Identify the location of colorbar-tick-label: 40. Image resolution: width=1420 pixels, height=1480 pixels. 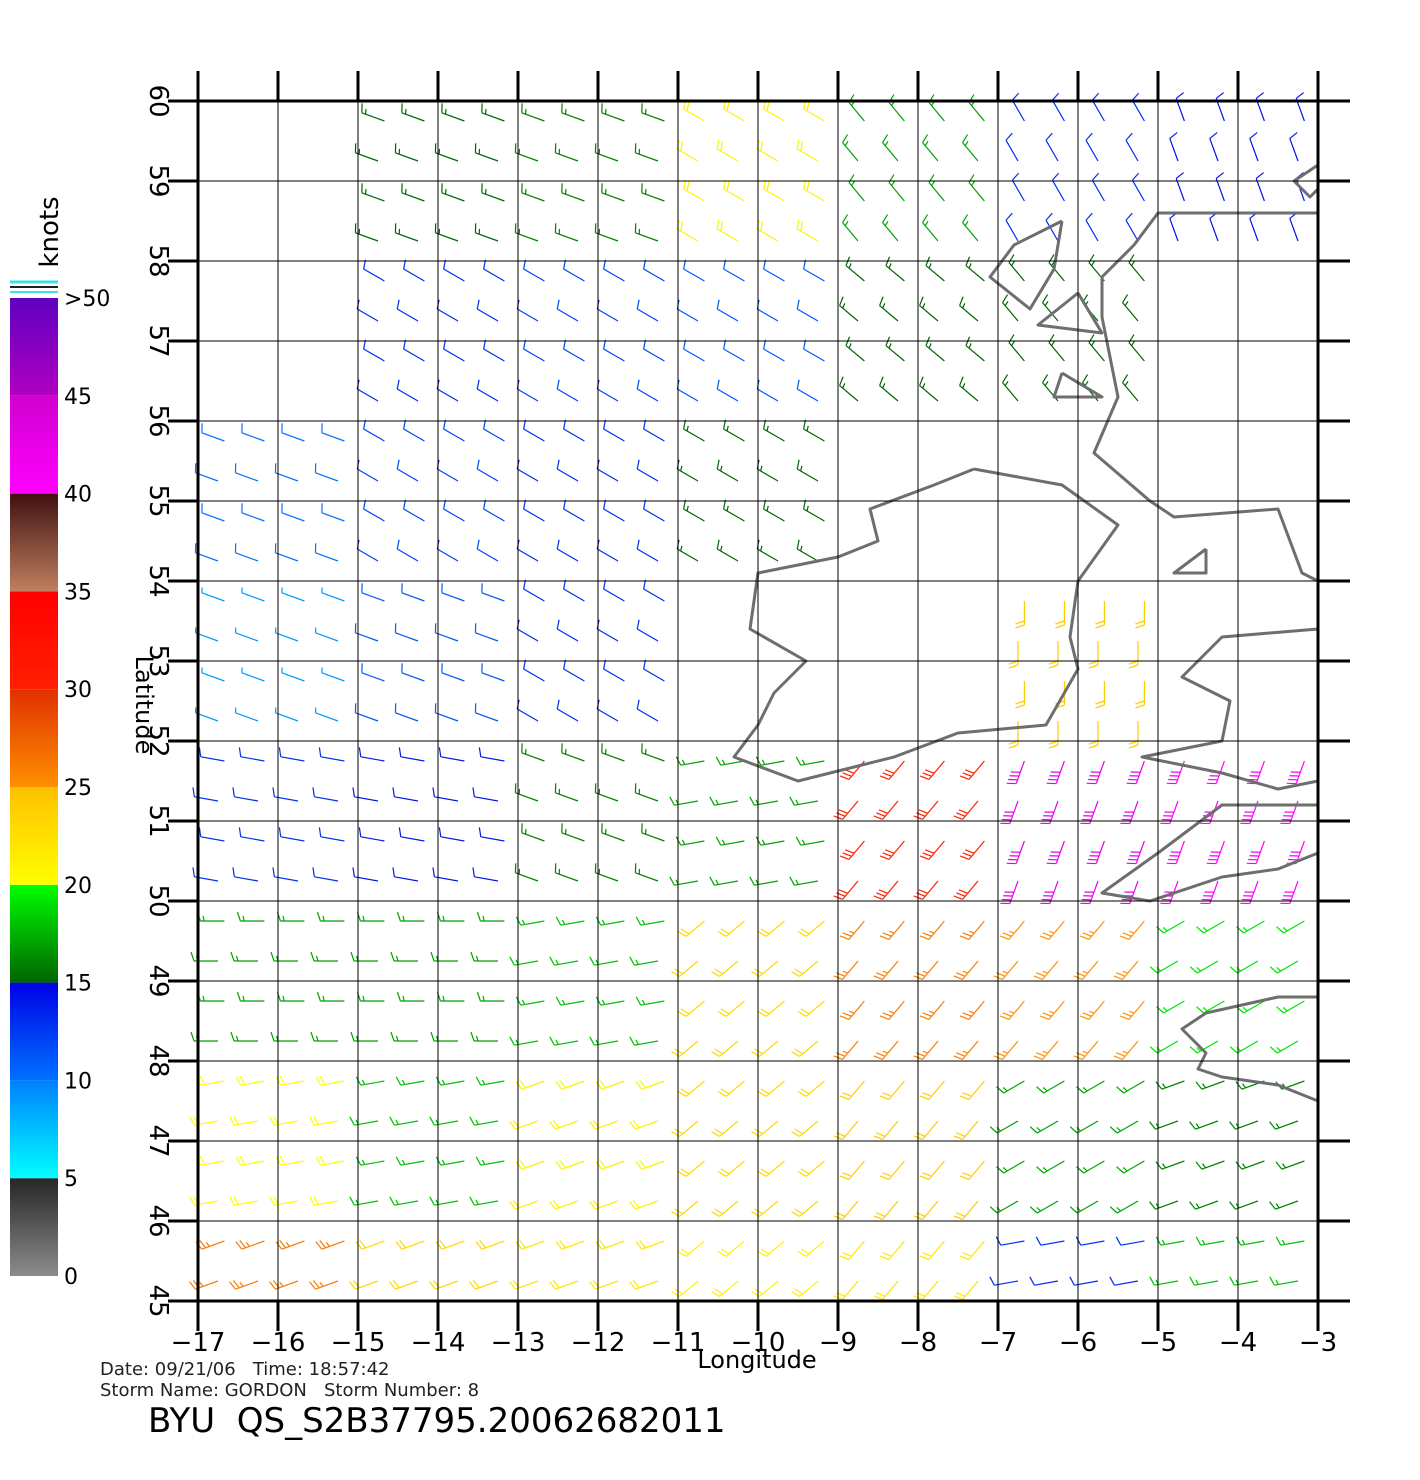
(78, 495).